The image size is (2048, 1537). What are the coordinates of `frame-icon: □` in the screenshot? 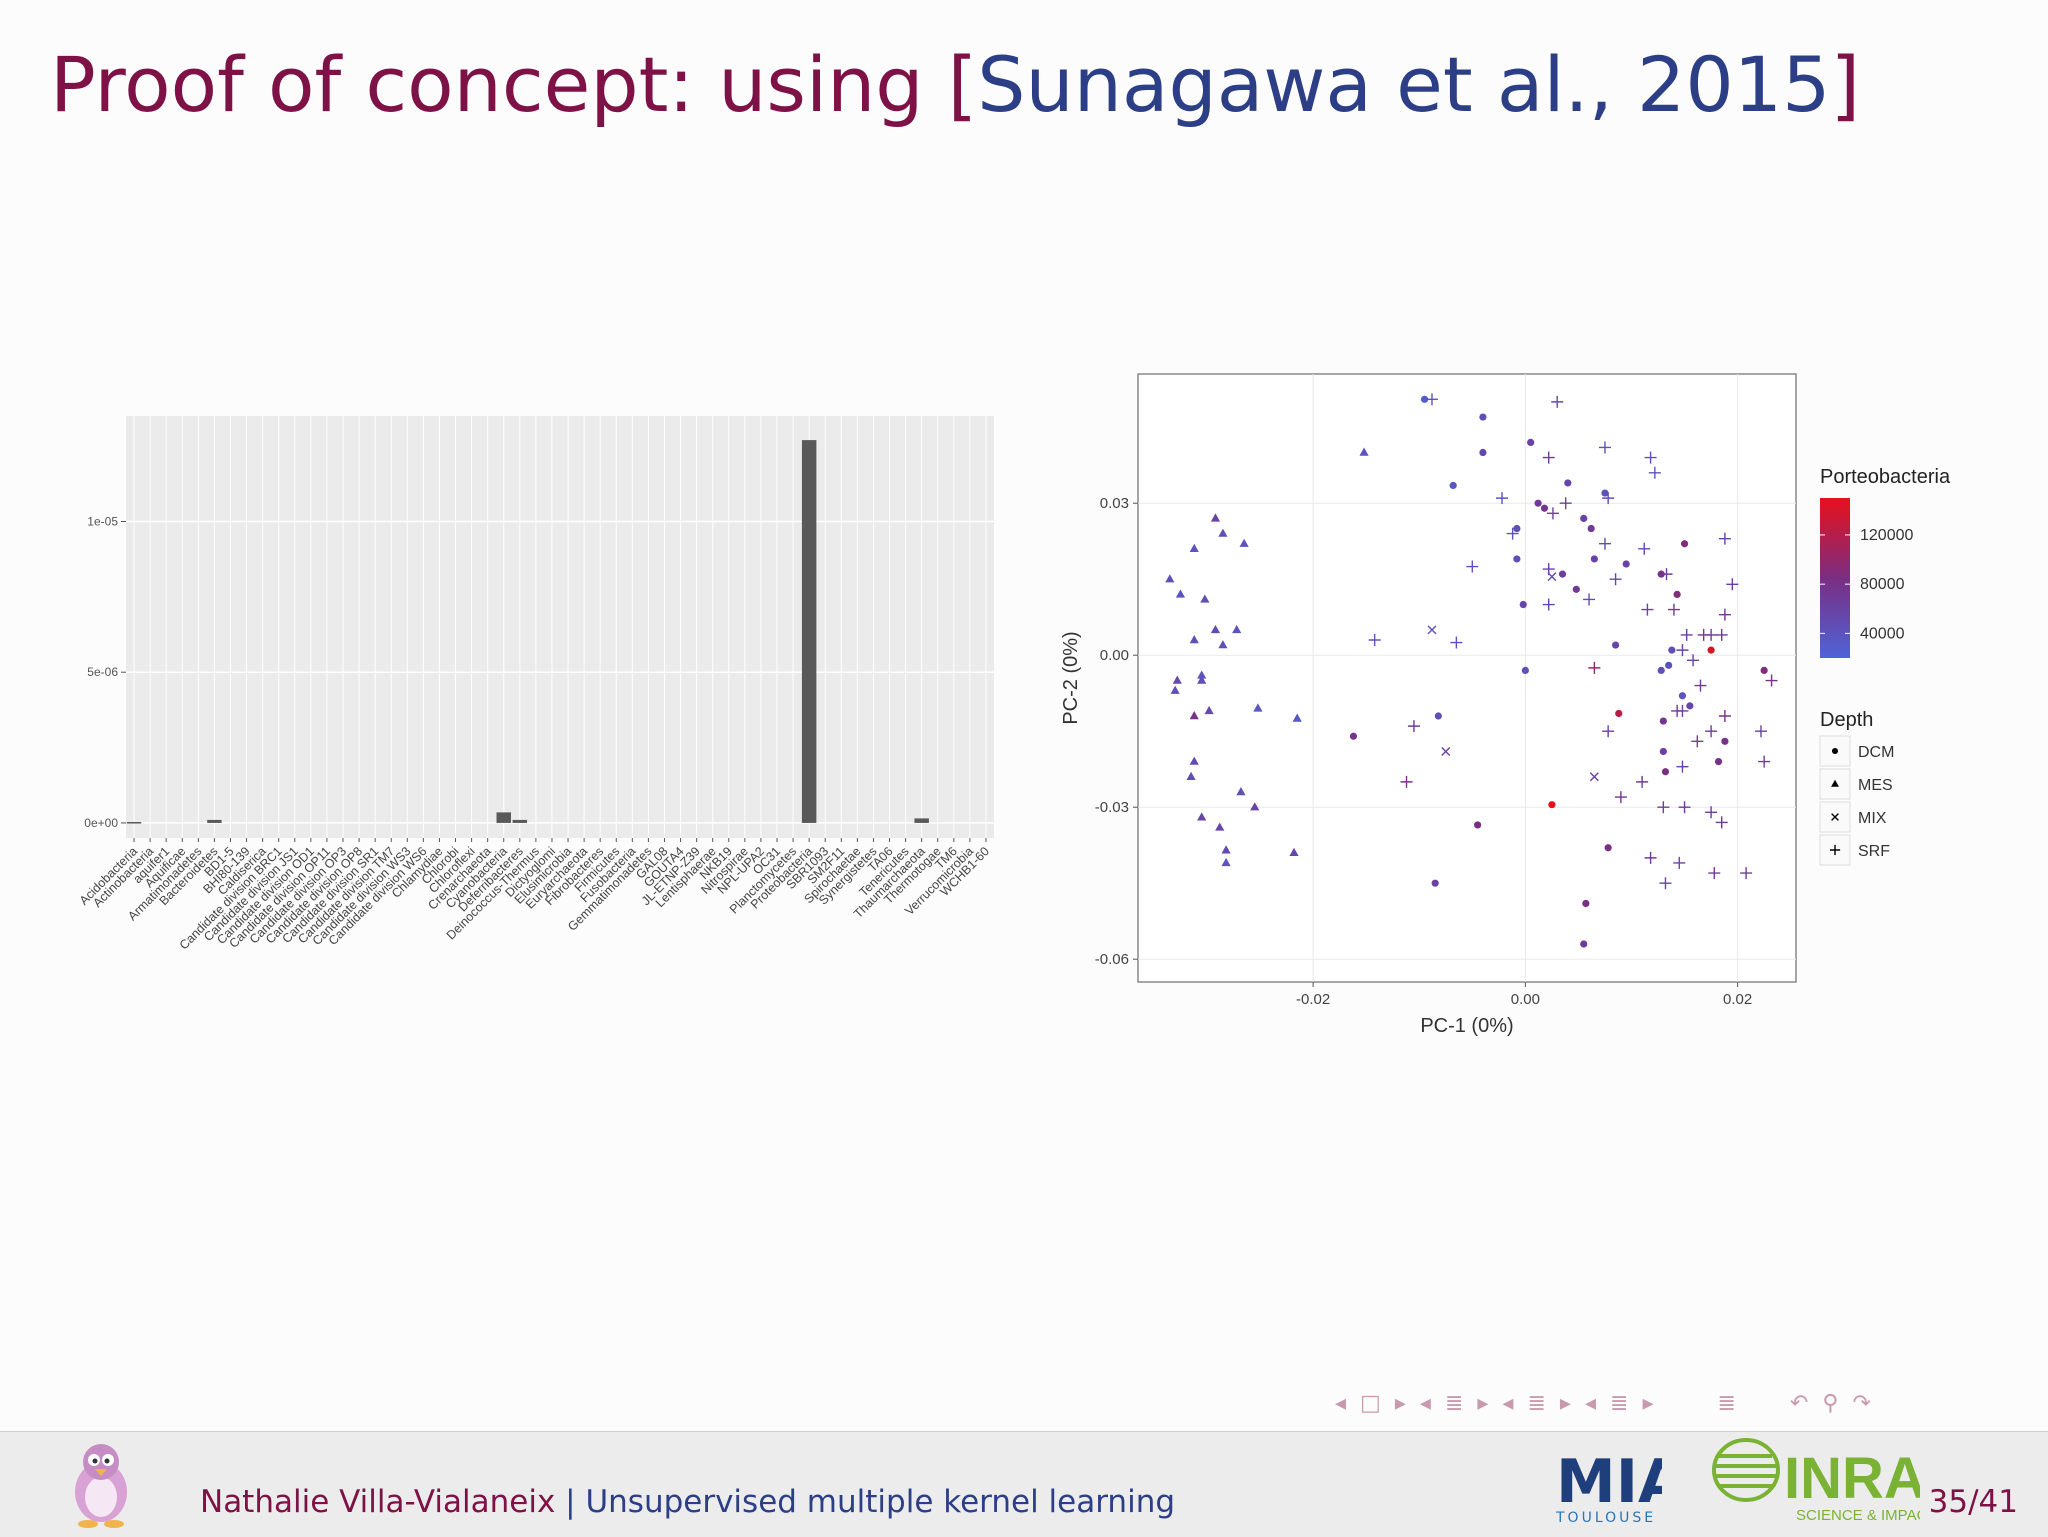 It's located at (1370, 1403).